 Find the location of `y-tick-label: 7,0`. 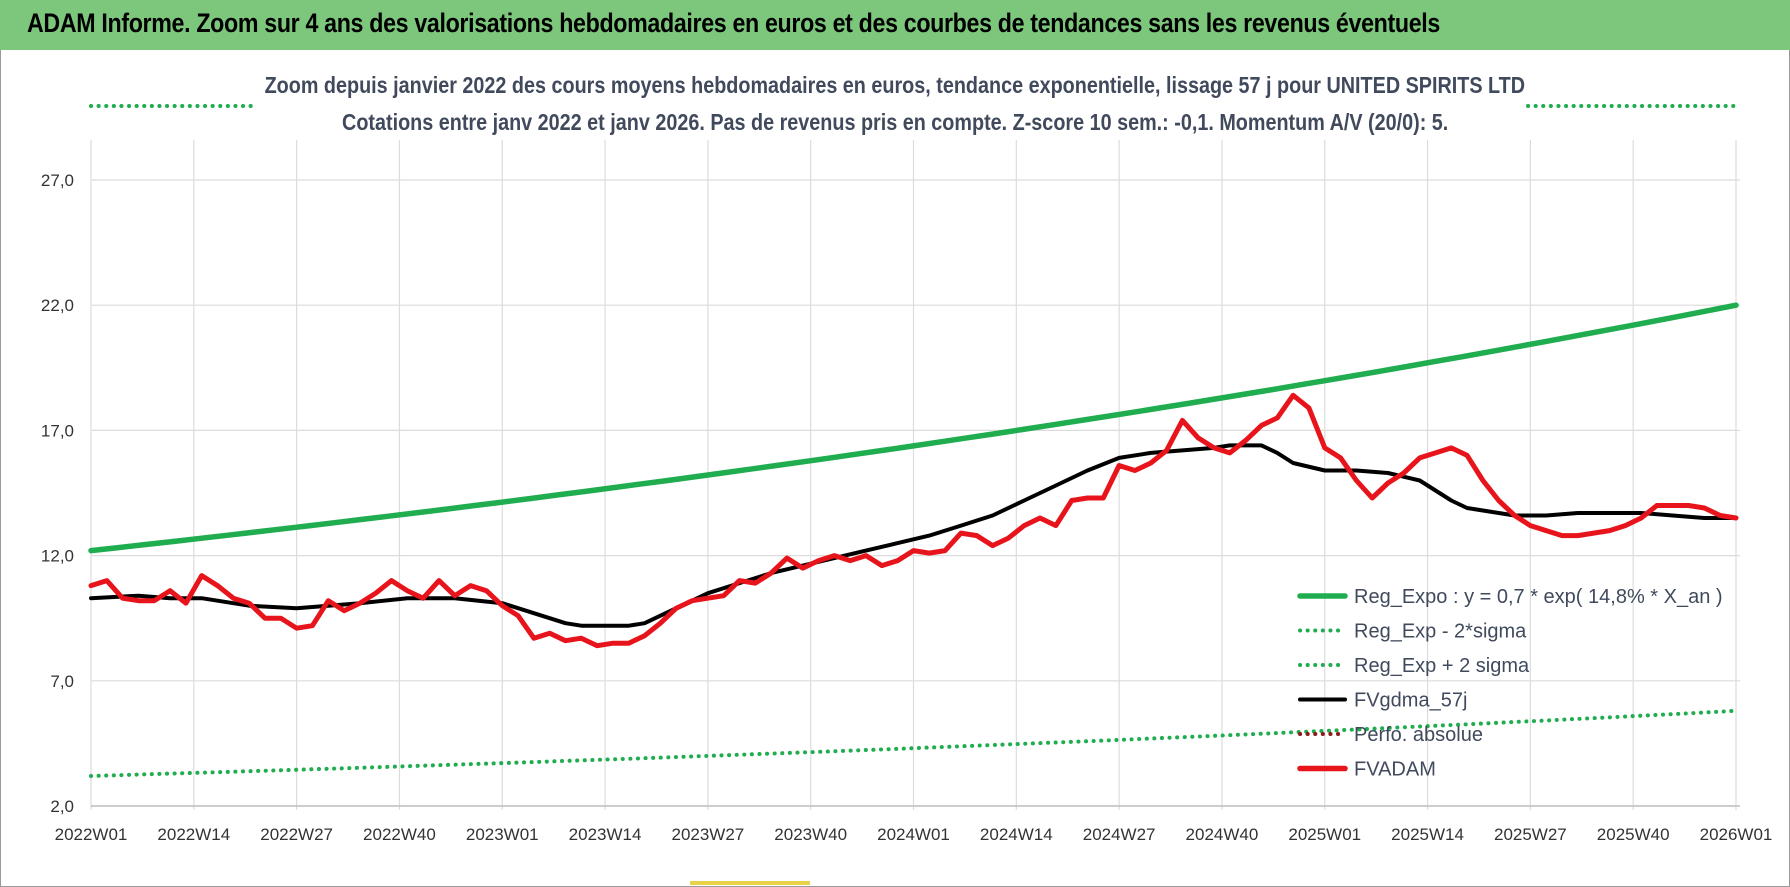

y-tick-label: 7,0 is located at coordinates (62, 681).